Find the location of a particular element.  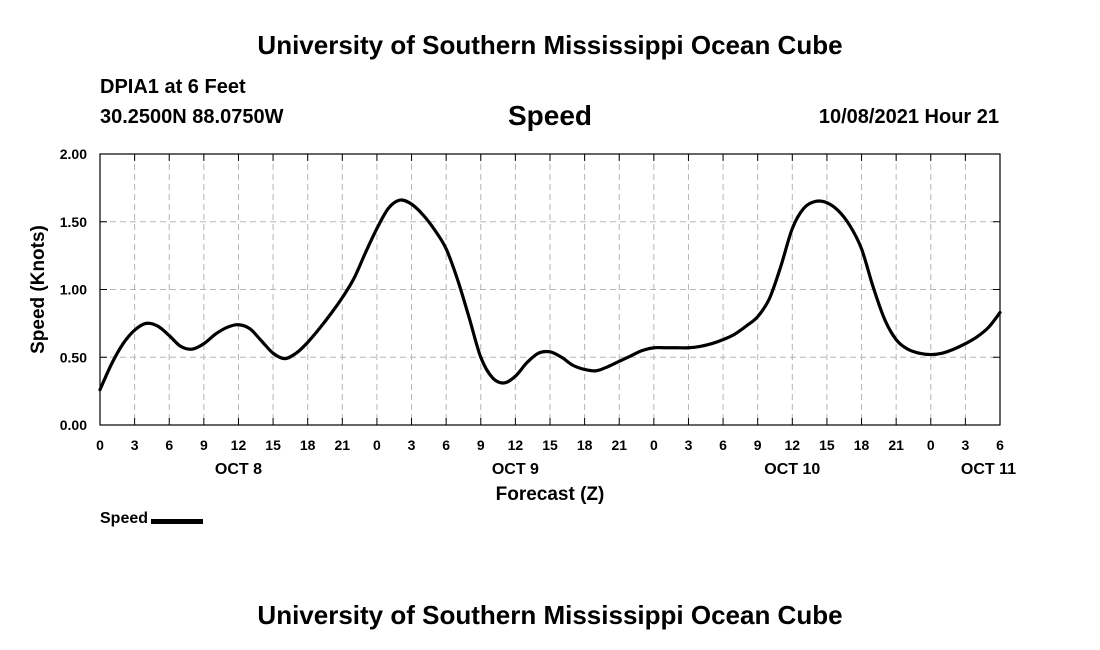

legend-swatch is located at coordinates (177, 521).